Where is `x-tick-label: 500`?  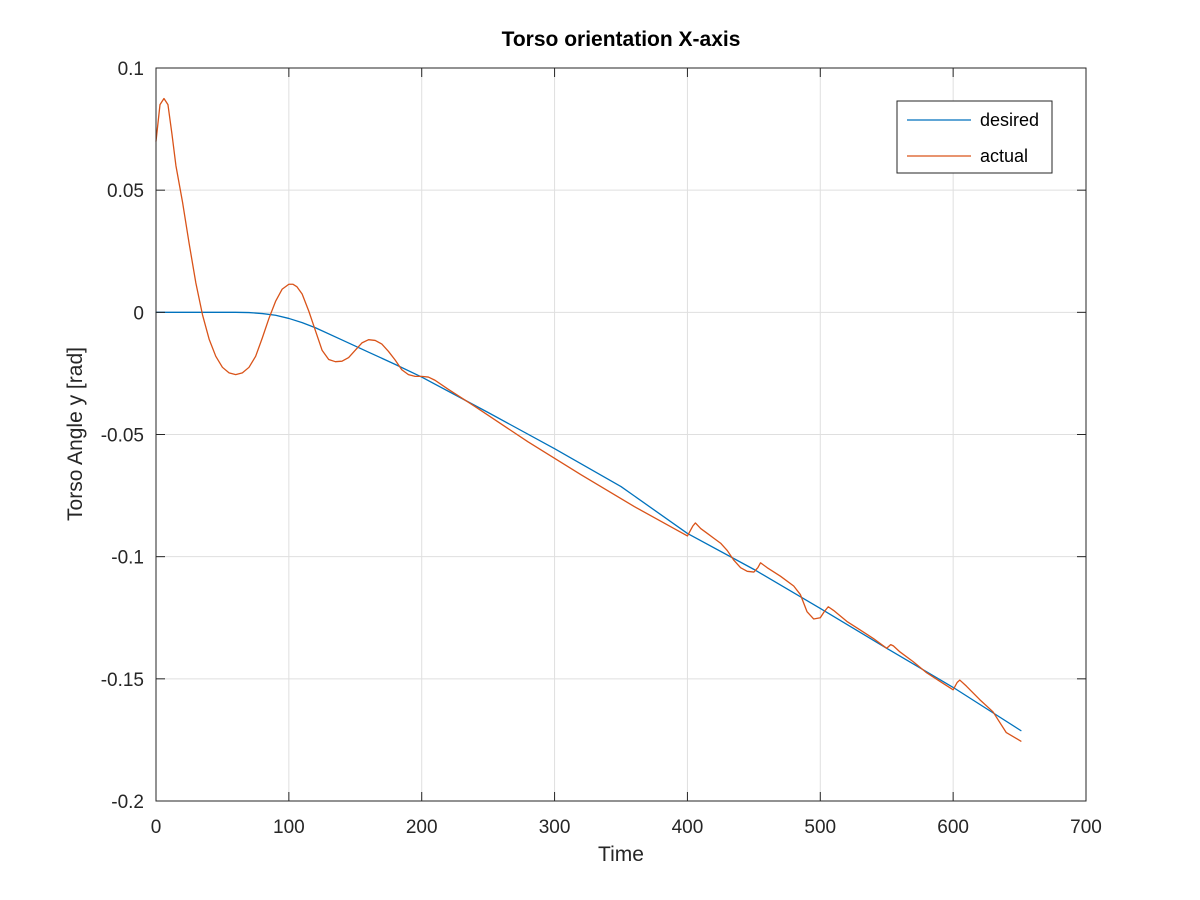 x-tick-label: 500 is located at coordinates (820, 827).